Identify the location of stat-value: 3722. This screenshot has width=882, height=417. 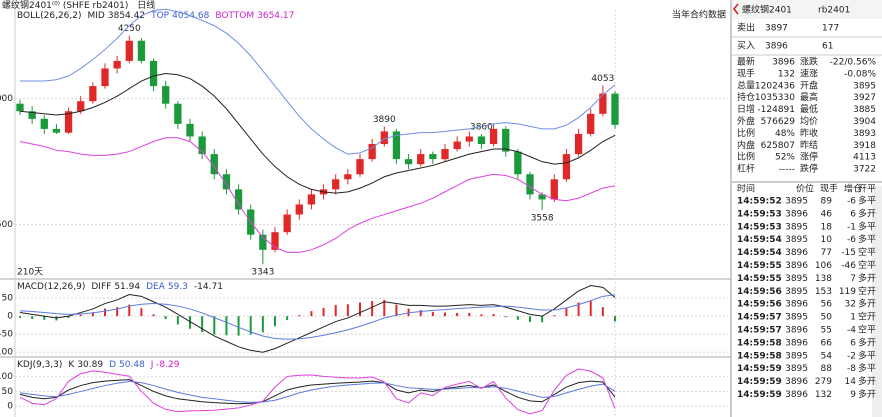
(864, 170).